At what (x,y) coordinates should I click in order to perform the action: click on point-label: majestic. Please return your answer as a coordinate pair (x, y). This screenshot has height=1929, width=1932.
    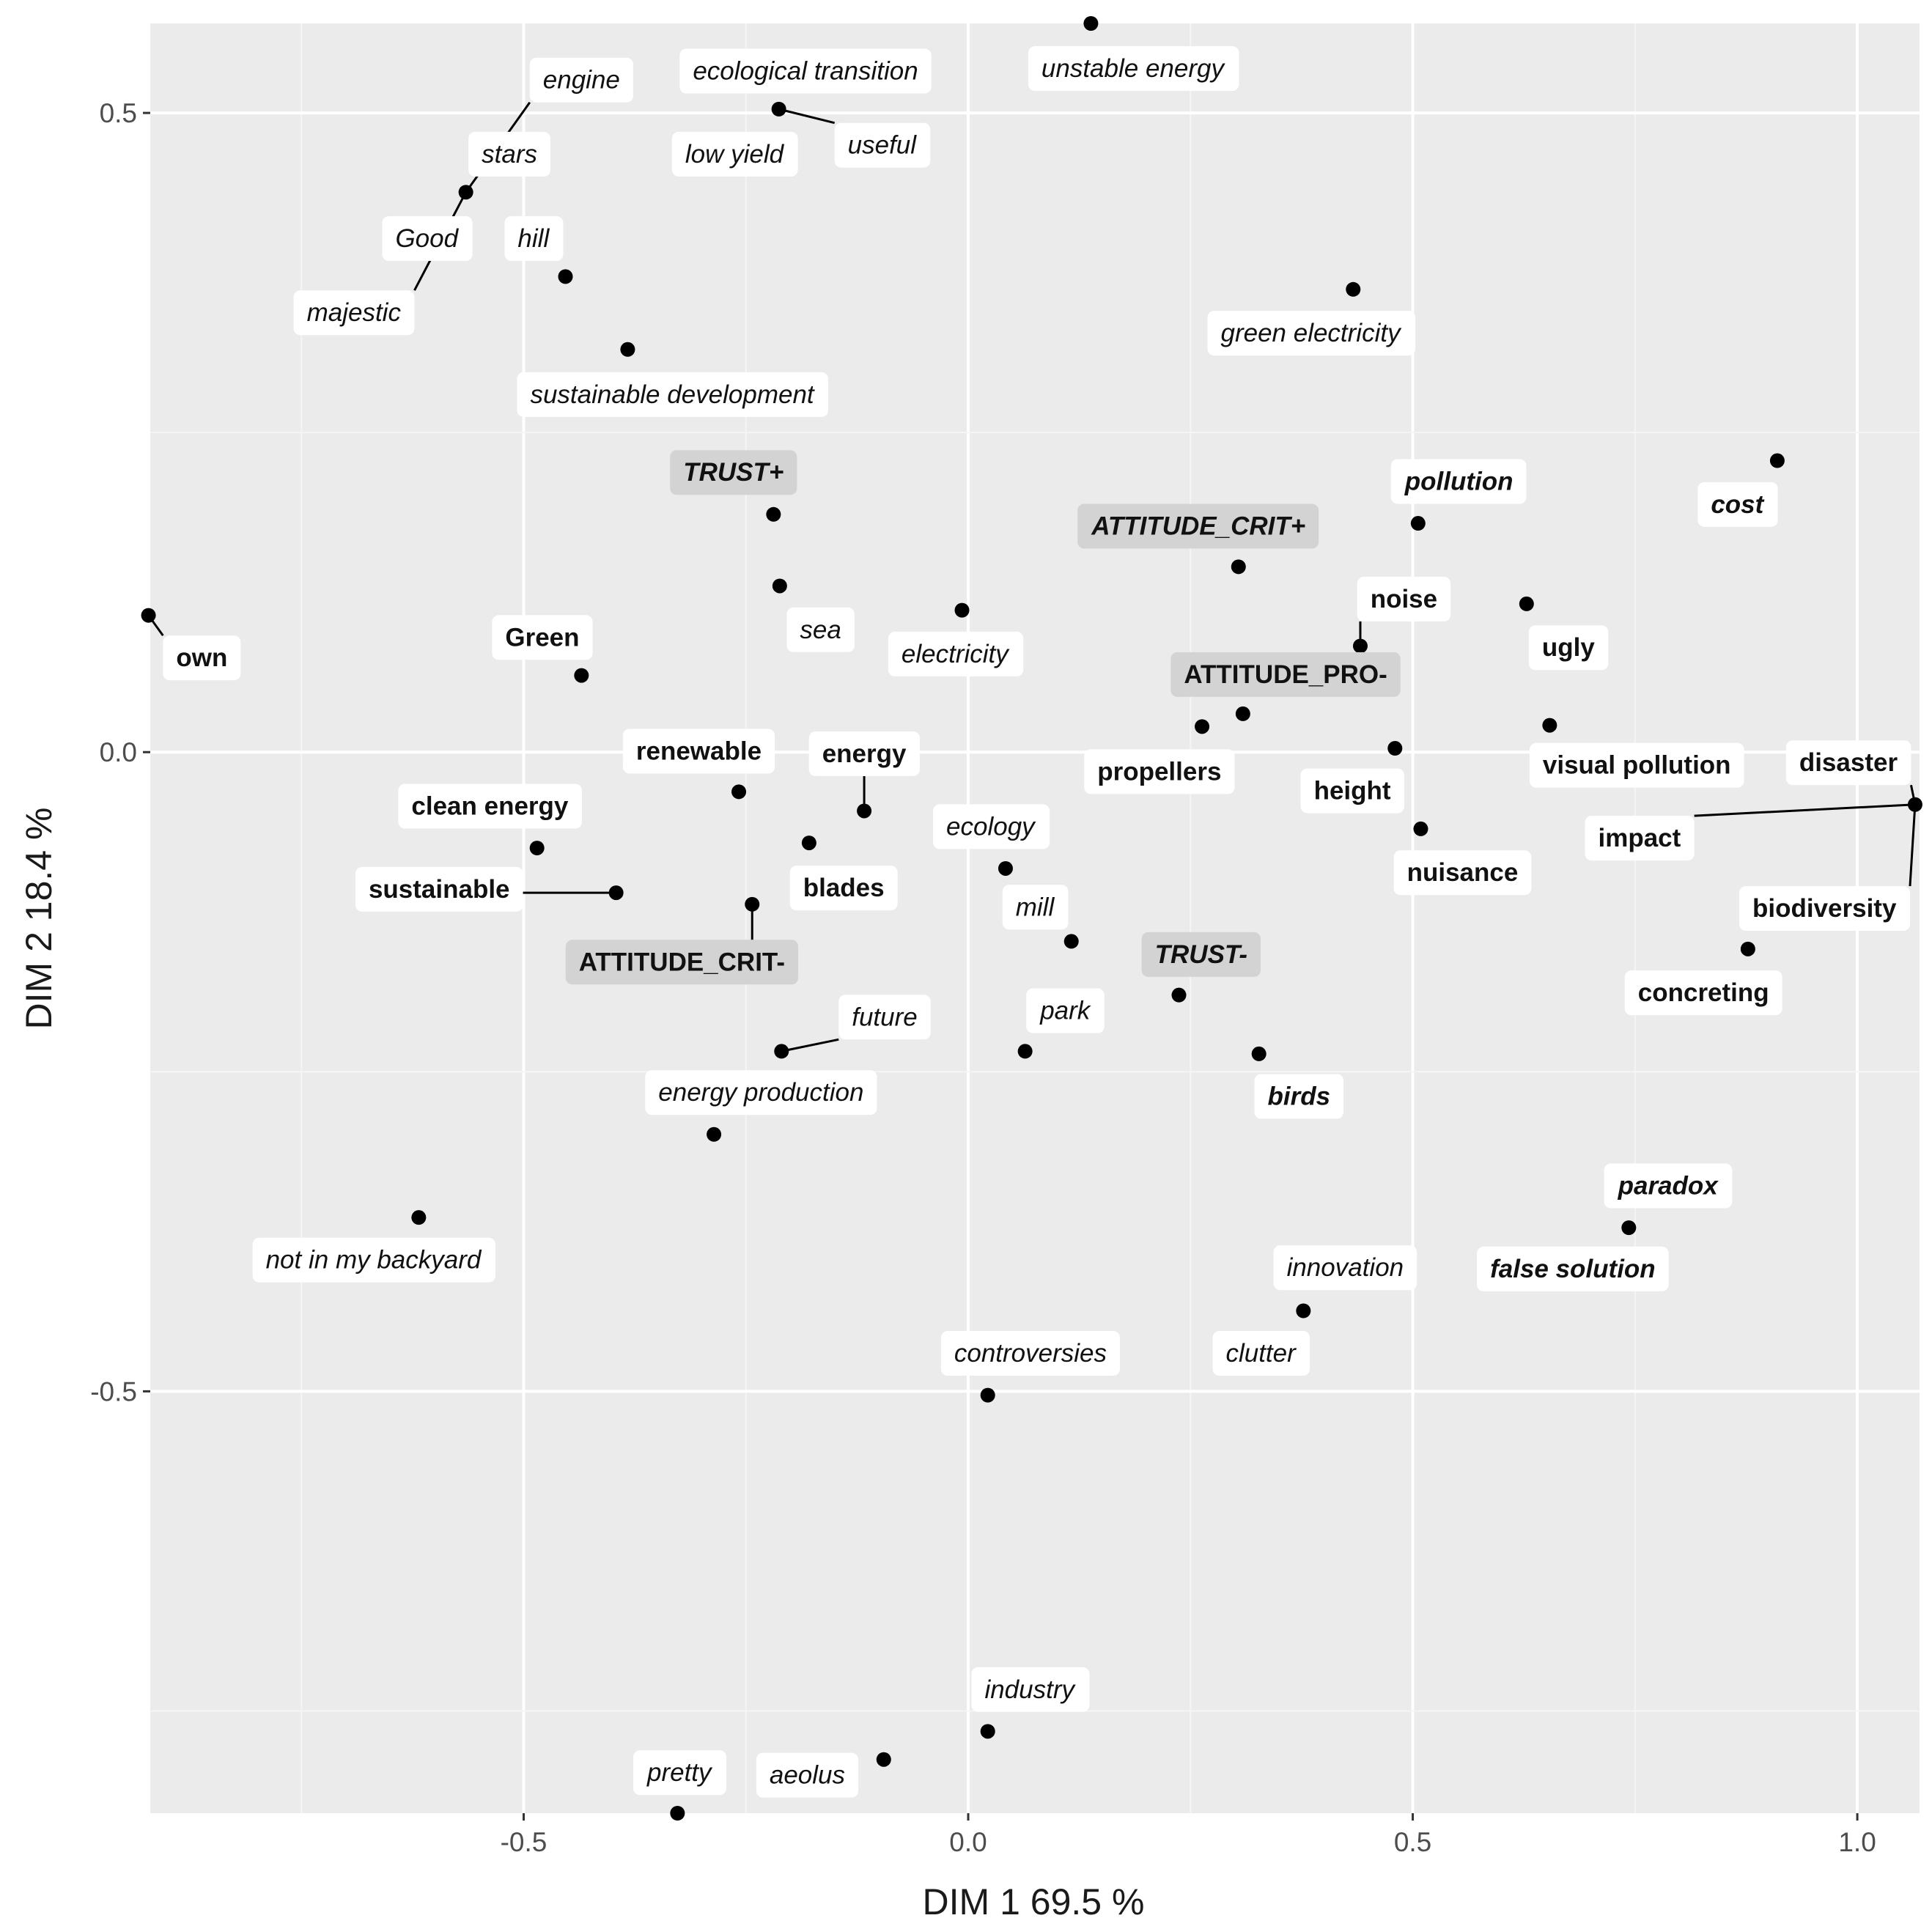
    Looking at the image, I should click on (354, 313).